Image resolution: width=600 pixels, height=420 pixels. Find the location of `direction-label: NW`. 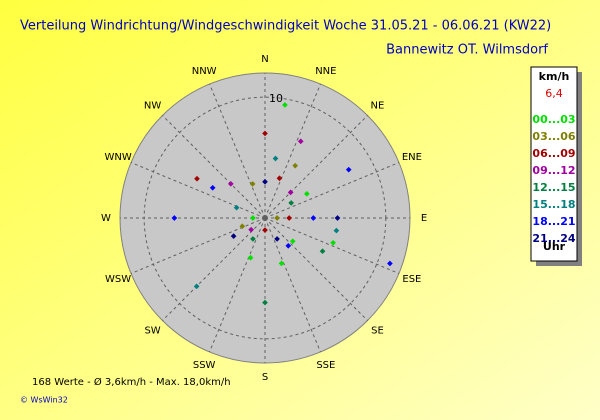

direction-label: NW is located at coordinates (152, 106).